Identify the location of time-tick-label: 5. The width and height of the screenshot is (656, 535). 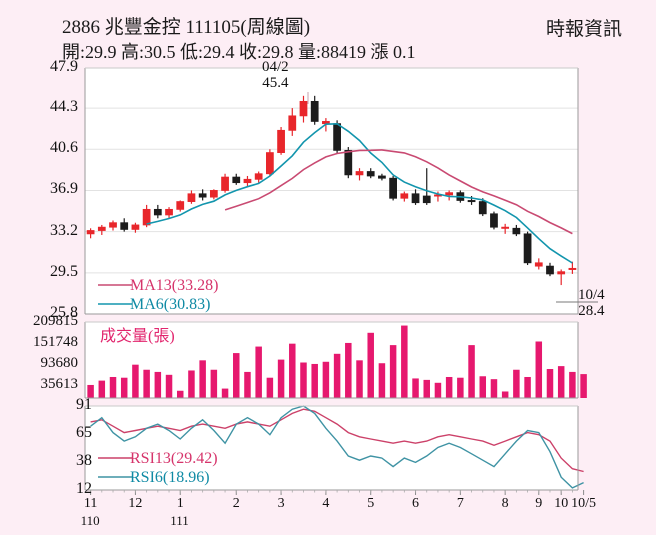
(371, 503).